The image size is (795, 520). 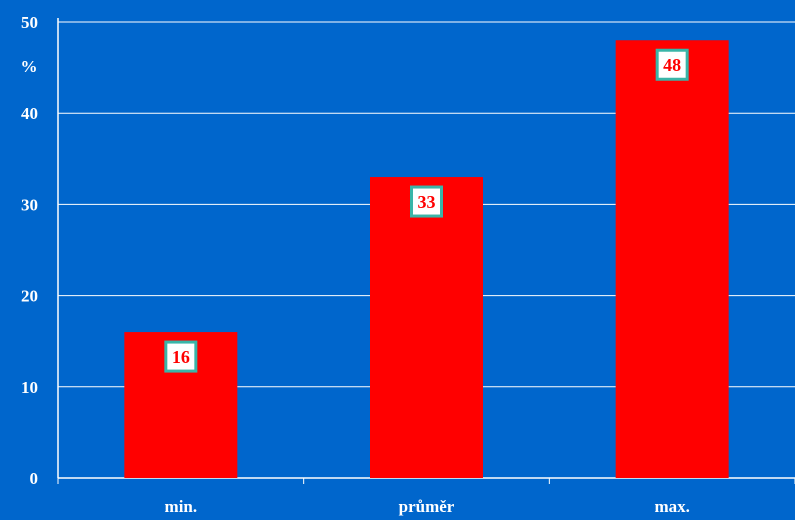 I want to click on data-label: 16, so click(x=181, y=357).